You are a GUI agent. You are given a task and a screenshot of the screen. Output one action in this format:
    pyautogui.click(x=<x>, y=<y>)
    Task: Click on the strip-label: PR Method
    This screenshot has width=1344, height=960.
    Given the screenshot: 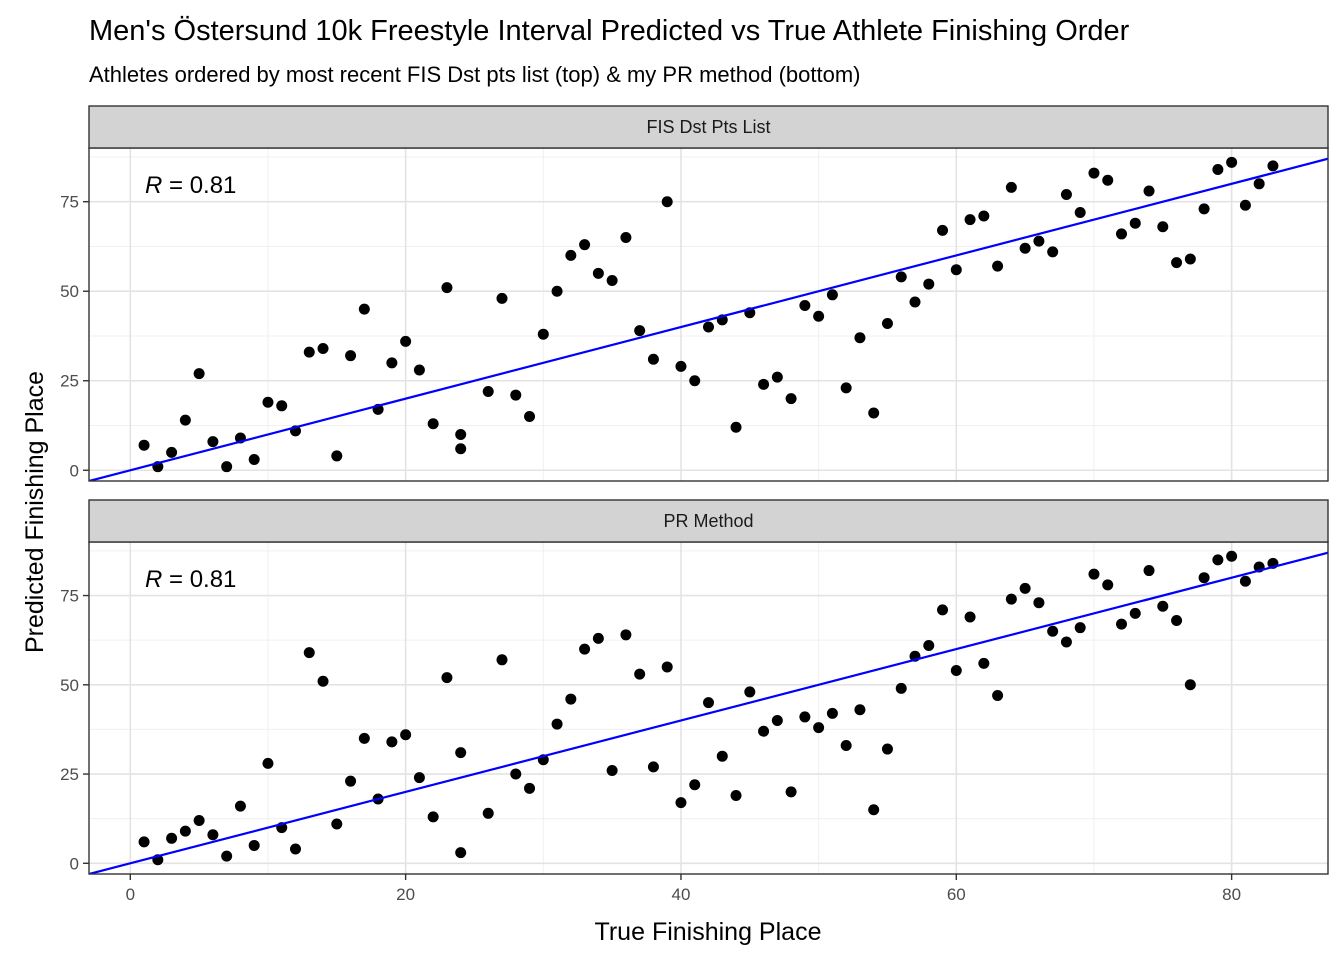 What is the action you would take?
    pyautogui.click(x=708, y=521)
    